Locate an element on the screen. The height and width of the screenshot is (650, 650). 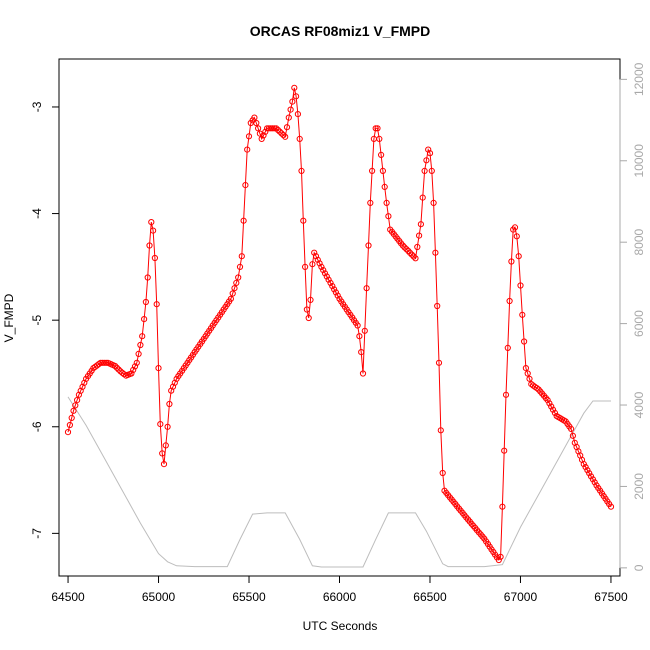
right-tick-label: 12000 is located at coordinates (639, 79).